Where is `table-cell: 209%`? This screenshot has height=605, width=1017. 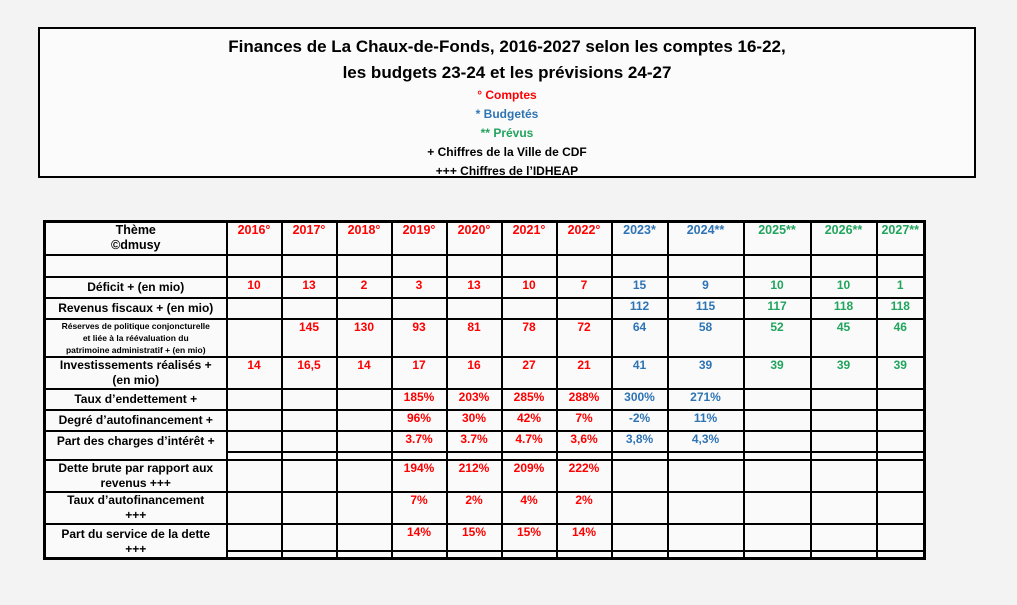 table-cell: 209% is located at coordinates (529, 475).